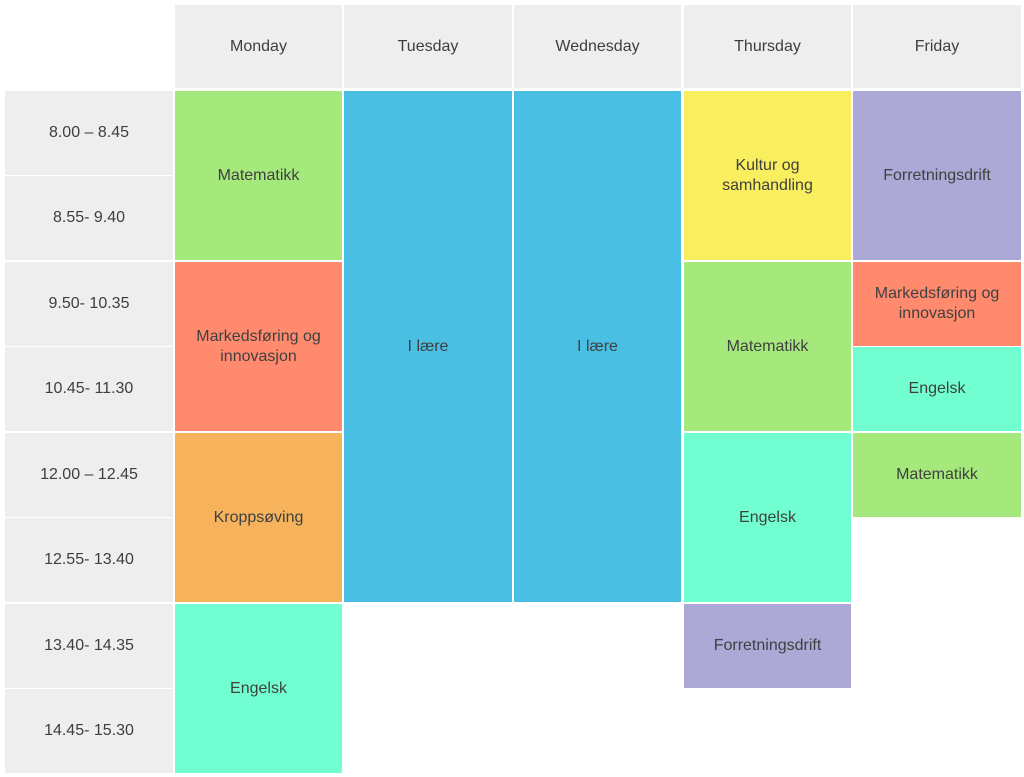 The width and height of the screenshot is (1024, 777). What do you see at coordinates (258, 175) in the screenshot?
I see `lesson-monday-matematikk: Matematikk` at bounding box center [258, 175].